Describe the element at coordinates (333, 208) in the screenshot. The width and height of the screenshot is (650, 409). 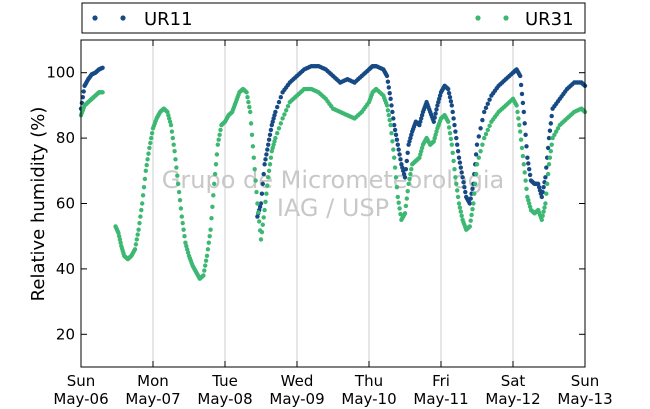
I see `watermark-line: IAG / USP` at that location.